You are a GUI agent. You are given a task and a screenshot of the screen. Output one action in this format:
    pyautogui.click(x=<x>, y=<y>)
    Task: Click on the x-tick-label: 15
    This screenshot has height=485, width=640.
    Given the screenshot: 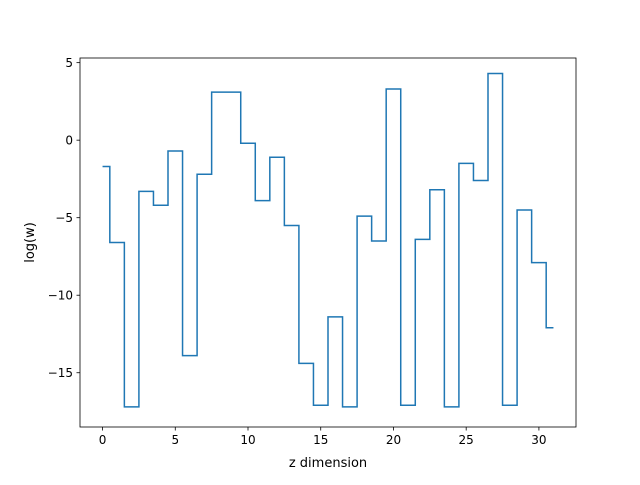 What is the action you would take?
    pyautogui.click(x=320, y=440)
    